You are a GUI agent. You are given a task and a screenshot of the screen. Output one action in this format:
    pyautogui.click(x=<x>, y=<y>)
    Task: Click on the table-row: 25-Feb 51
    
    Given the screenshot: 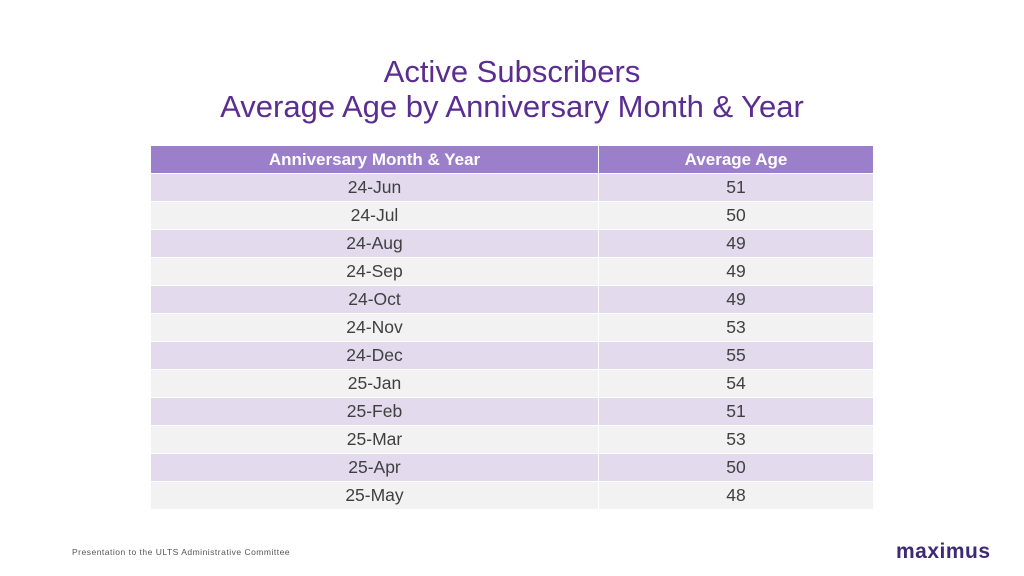 What is the action you would take?
    pyautogui.click(x=512, y=412)
    